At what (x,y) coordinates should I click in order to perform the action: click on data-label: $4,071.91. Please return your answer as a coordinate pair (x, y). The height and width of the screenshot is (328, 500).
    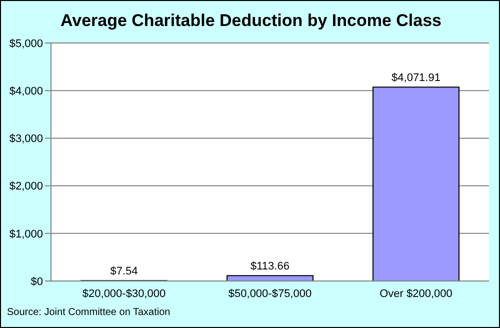
    Looking at the image, I should click on (416, 78).